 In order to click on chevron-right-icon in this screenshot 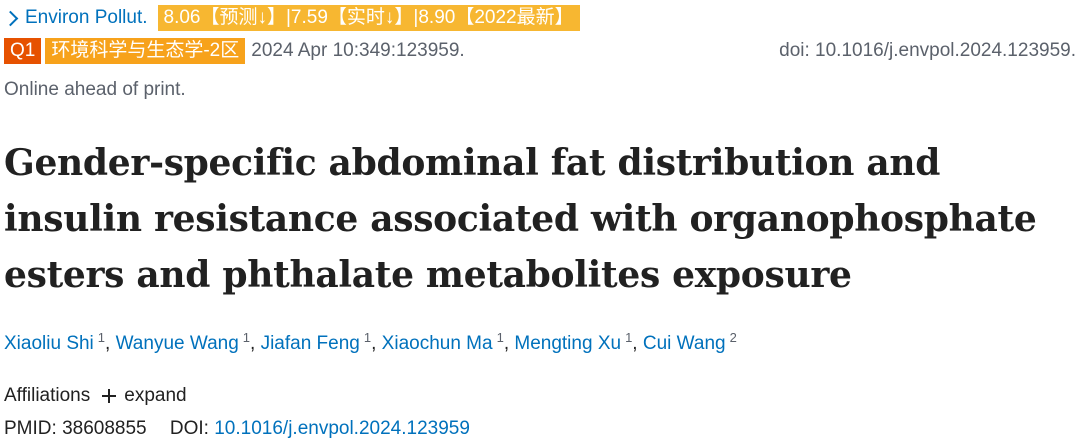, I will do `click(10, 18)`.